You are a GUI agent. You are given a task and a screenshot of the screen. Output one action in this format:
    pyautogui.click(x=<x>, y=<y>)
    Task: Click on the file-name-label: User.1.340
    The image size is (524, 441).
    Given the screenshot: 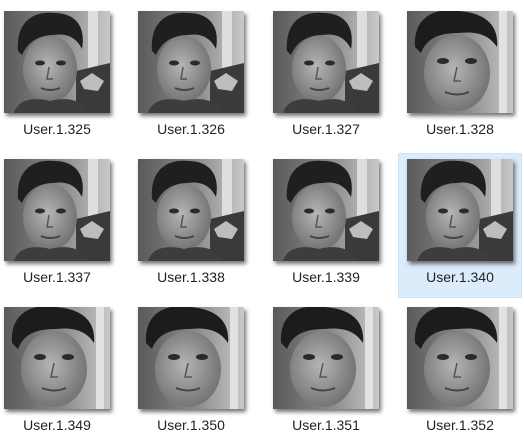 What is the action you would take?
    pyautogui.click(x=460, y=277)
    